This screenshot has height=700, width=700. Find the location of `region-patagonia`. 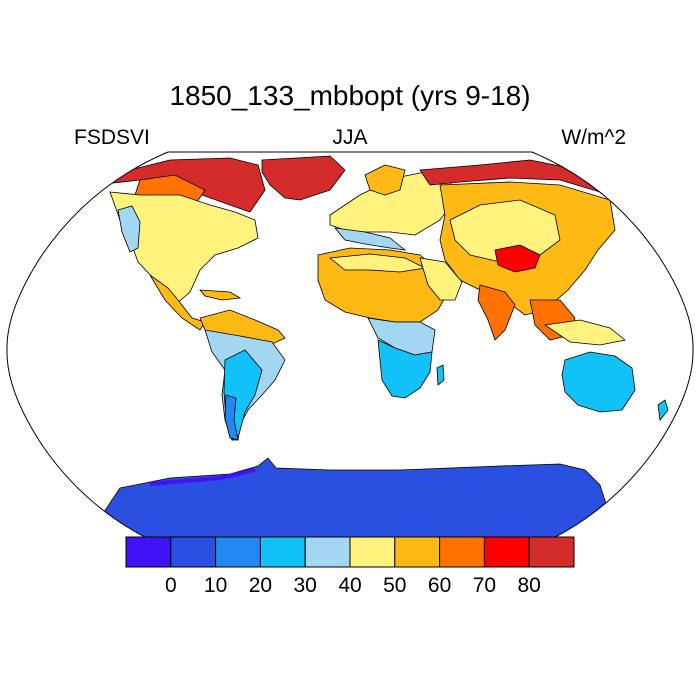

region-patagonia is located at coordinates (231, 417).